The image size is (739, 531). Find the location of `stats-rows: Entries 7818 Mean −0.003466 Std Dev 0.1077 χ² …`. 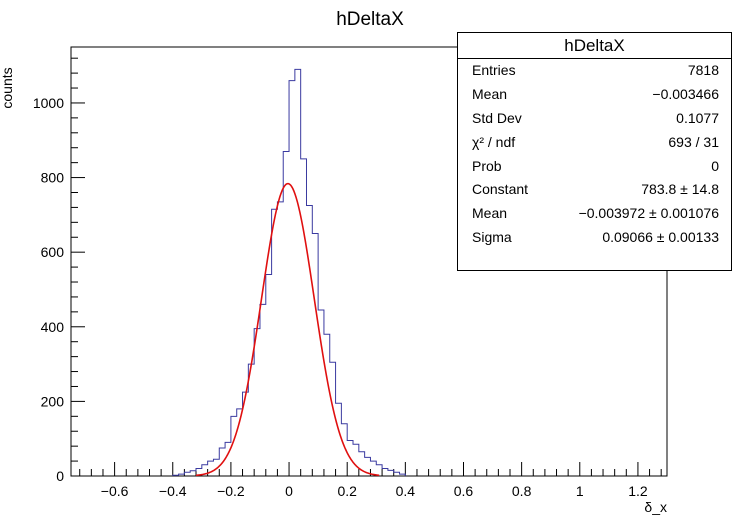

stats-rows: Entries 7818 Mean −0.003466 Std Dev 0.1077 χ² … is located at coordinates (594, 154).